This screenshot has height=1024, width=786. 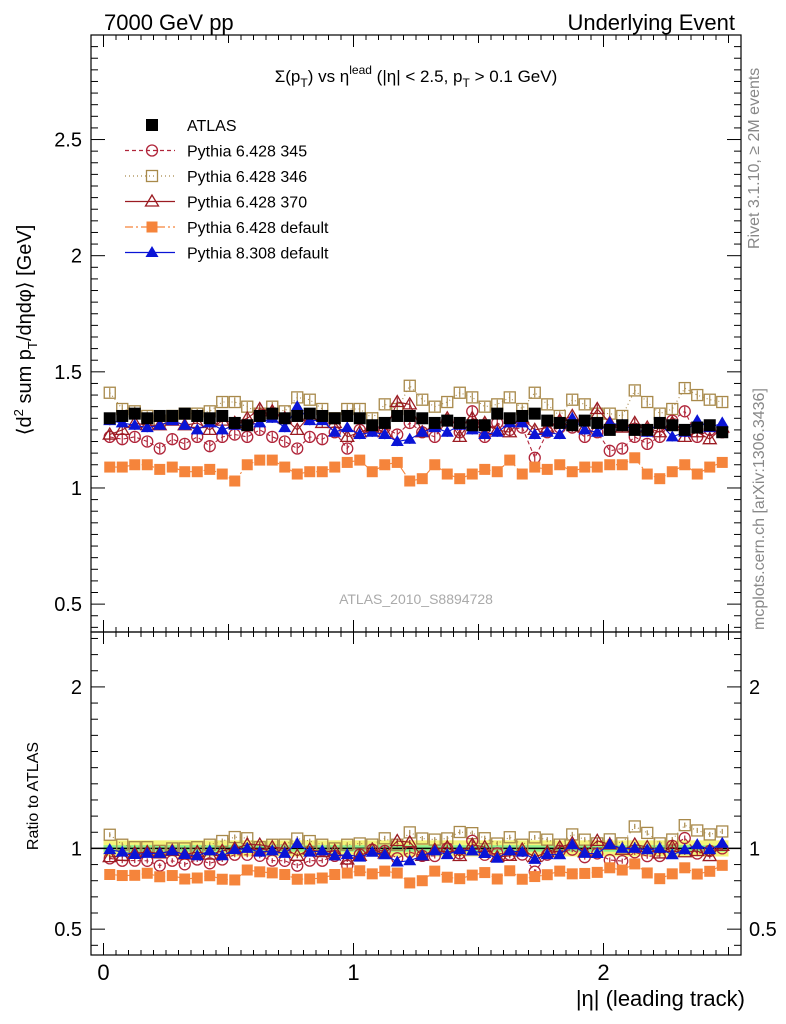 I want to click on legend-label: Pythia 6.428 default, so click(x=258, y=228).